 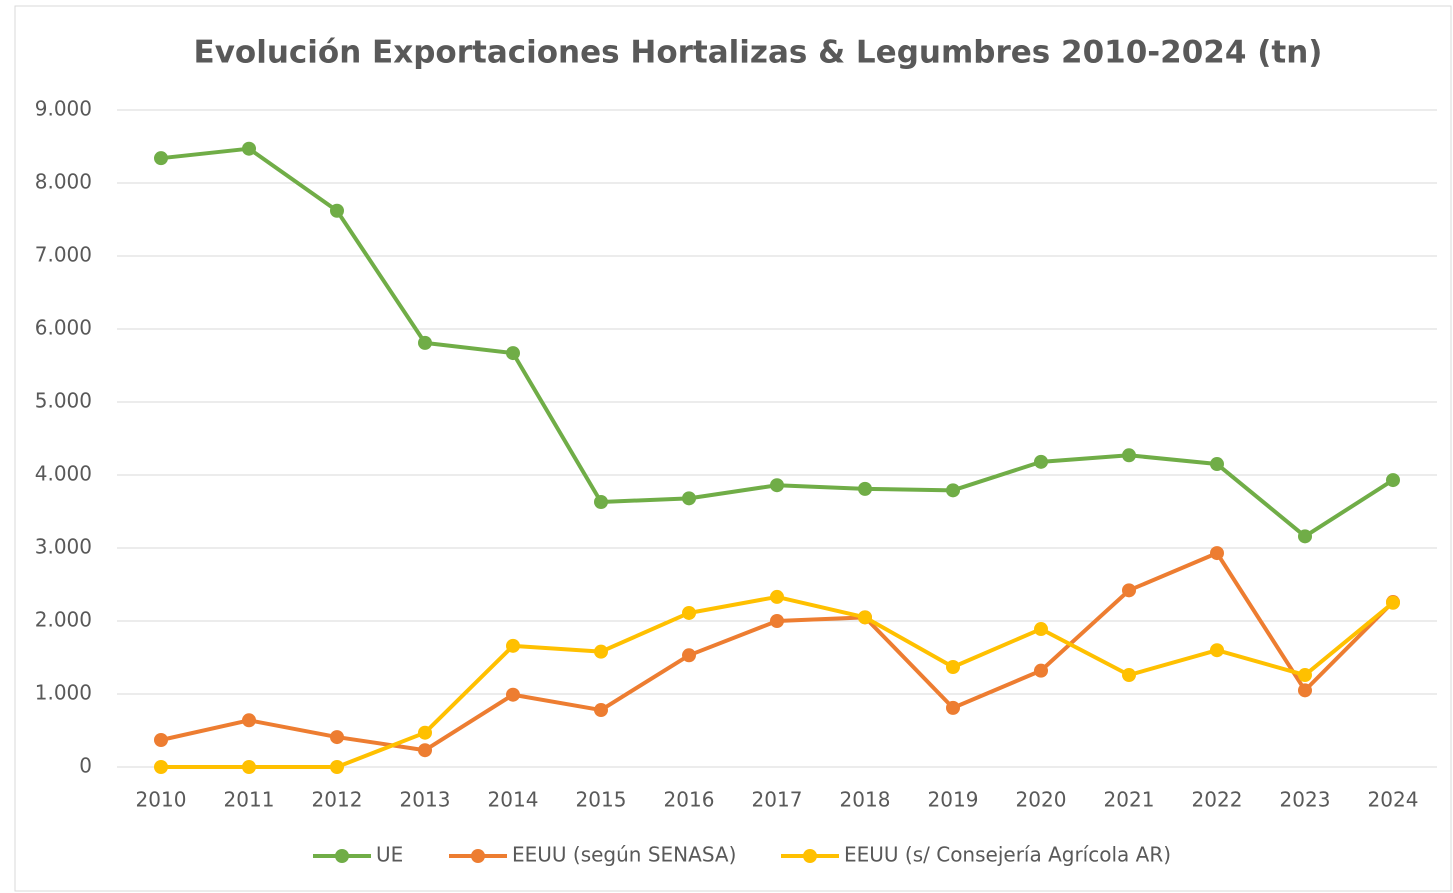 What do you see at coordinates (63, 693) in the screenshot?
I see `y-tick-label: 1.000` at bounding box center [63, 693].